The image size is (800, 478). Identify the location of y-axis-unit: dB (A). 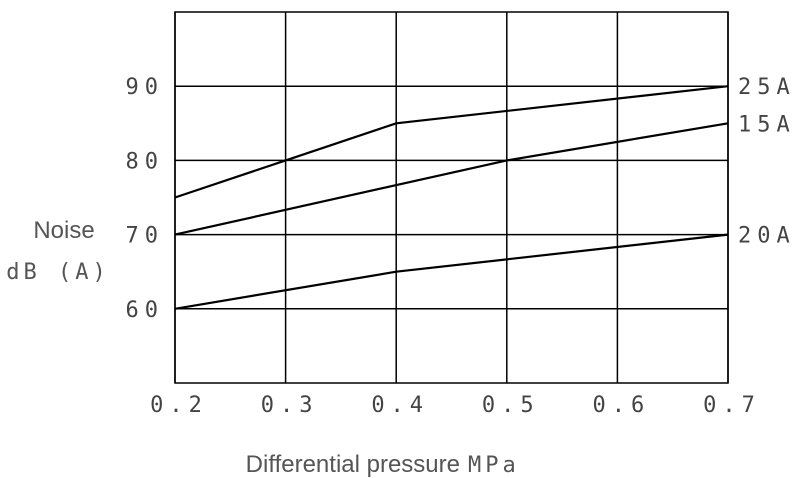
(57, 272).